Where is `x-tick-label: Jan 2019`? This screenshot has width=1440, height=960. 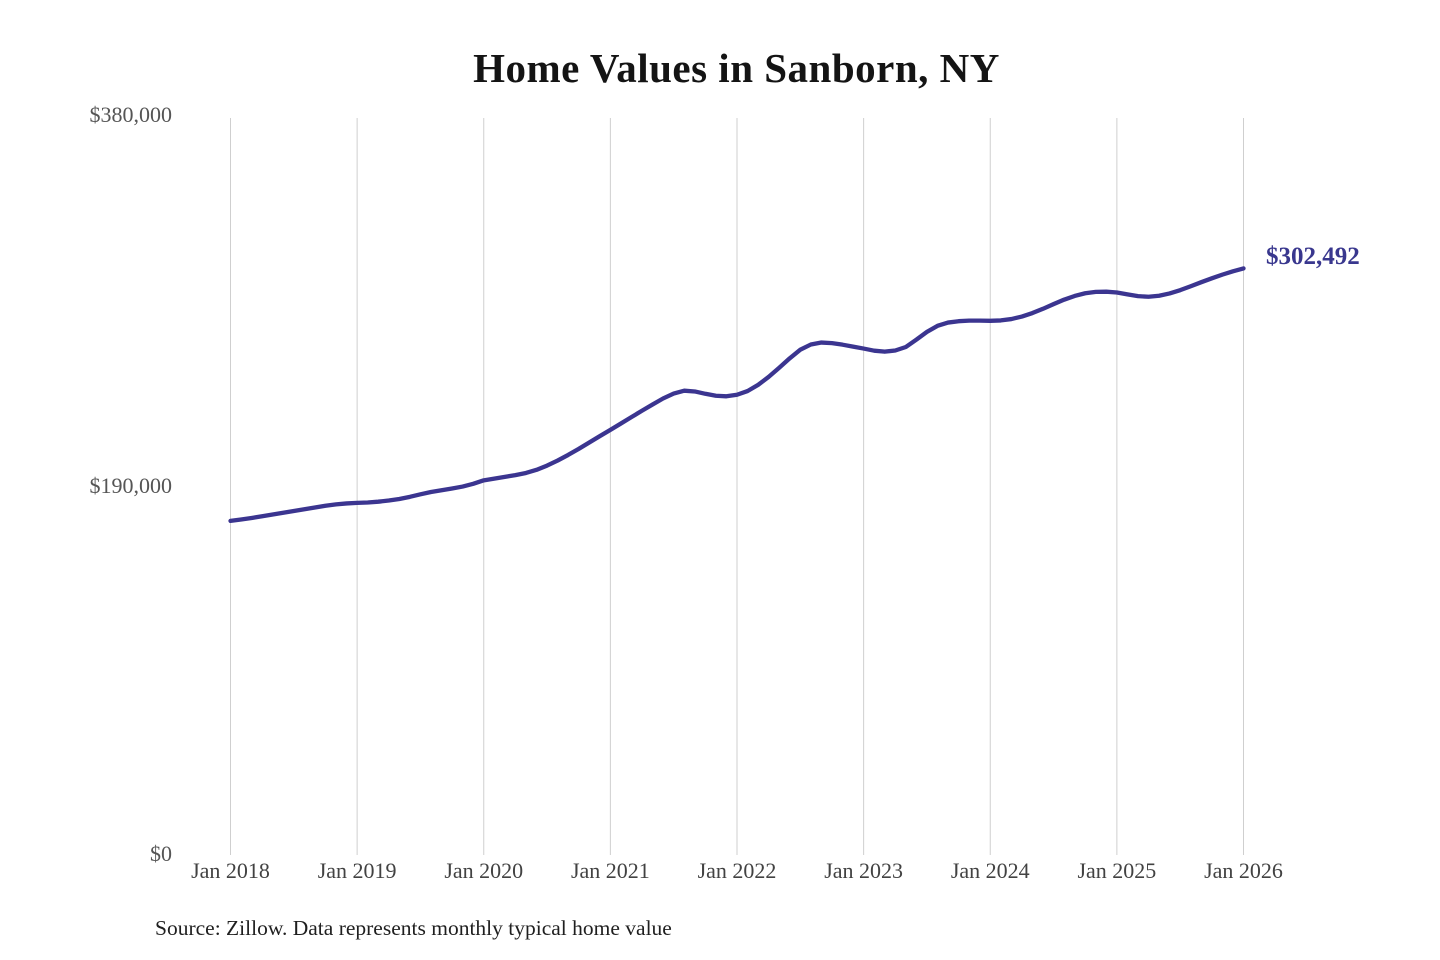
x-tick-label: Jan 2019 is located at coordinates (357, 870).